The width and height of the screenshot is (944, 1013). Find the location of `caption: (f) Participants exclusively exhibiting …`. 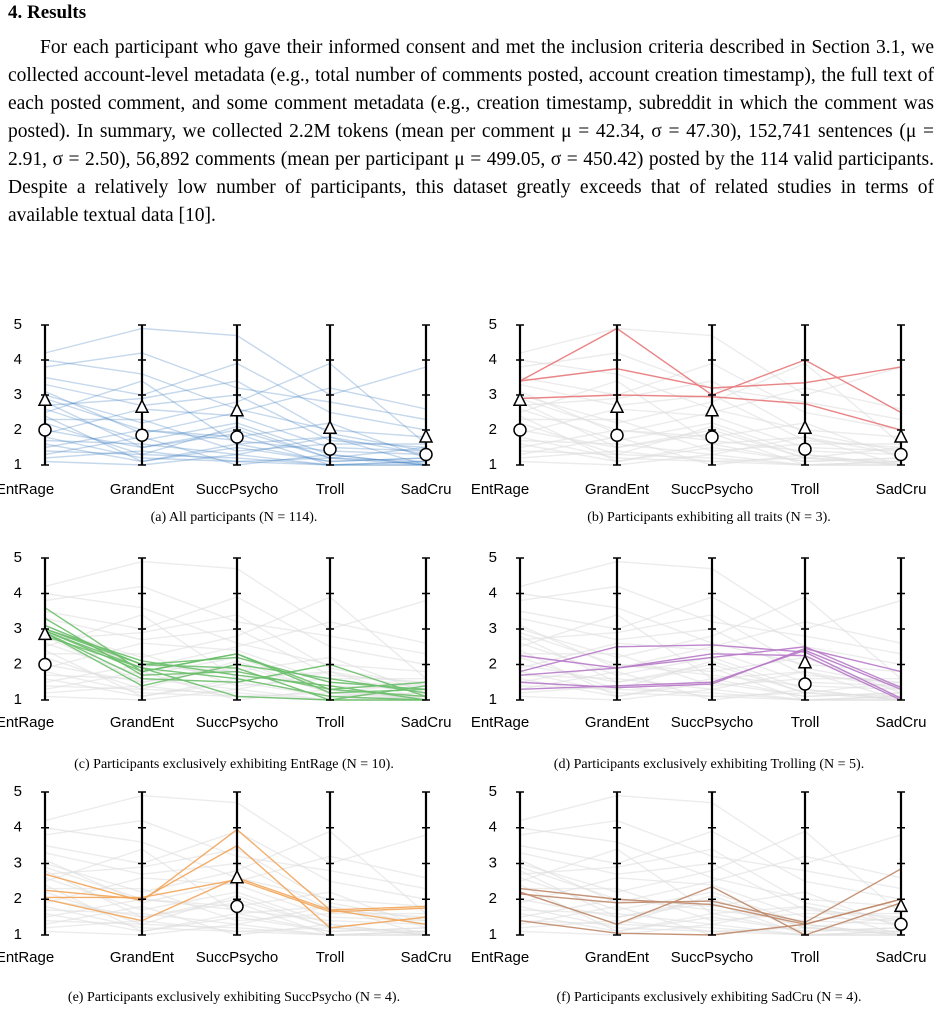

caption: (f) Participants exclusively exhibiting … is located at coordinates (709, 997).